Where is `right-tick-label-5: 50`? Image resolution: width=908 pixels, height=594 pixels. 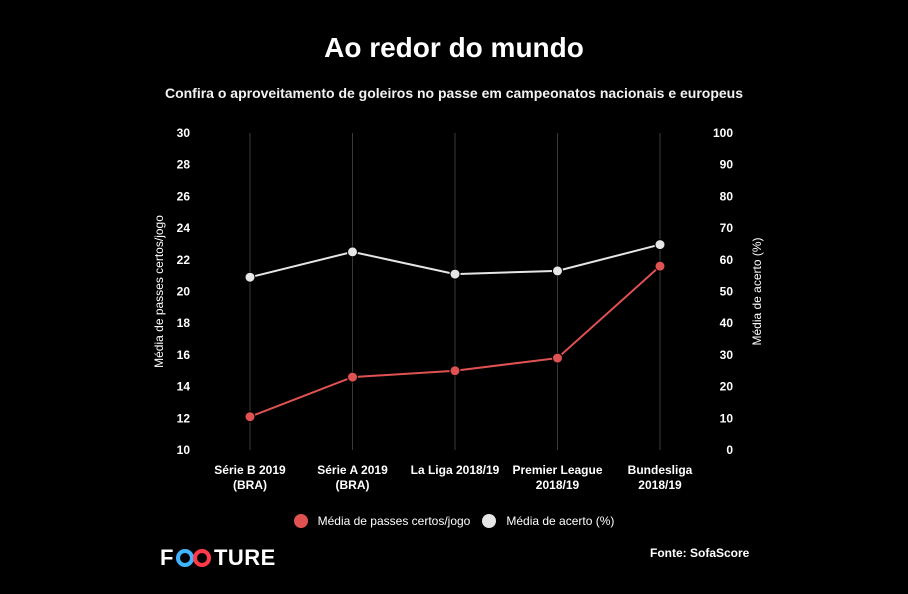
right-tick-label-5: 50 is located at coordinates (727, 292).